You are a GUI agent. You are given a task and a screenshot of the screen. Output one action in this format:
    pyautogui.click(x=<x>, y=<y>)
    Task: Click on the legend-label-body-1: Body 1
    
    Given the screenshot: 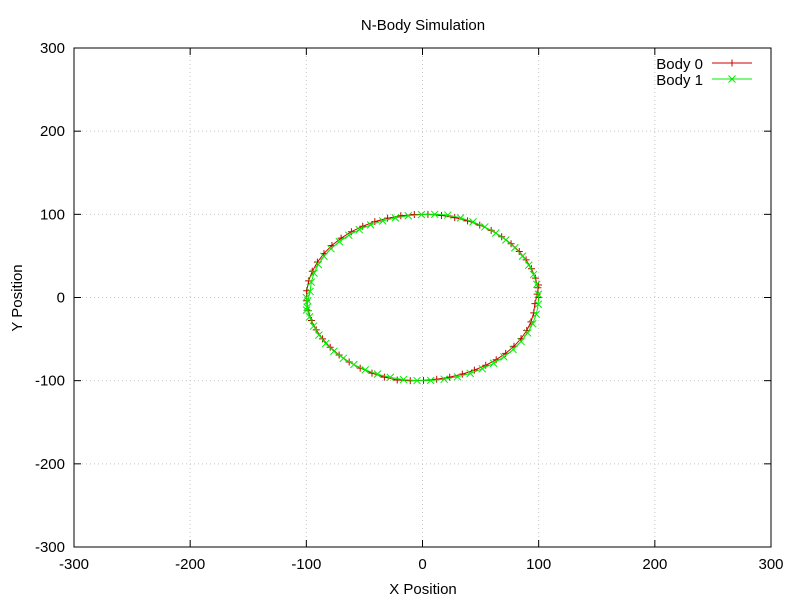 What is the action you would take?
    pyautogui.click(x=679, y=80)
    